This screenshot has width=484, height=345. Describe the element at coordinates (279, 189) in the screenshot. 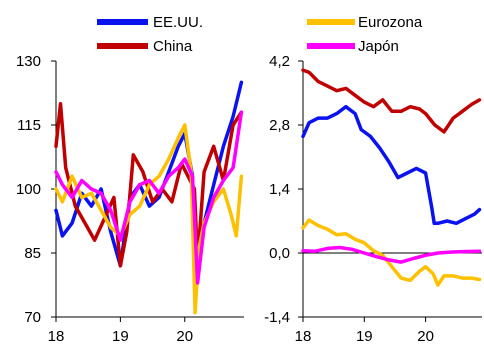

I see `right-y-tick-label: 1,4` at that location.